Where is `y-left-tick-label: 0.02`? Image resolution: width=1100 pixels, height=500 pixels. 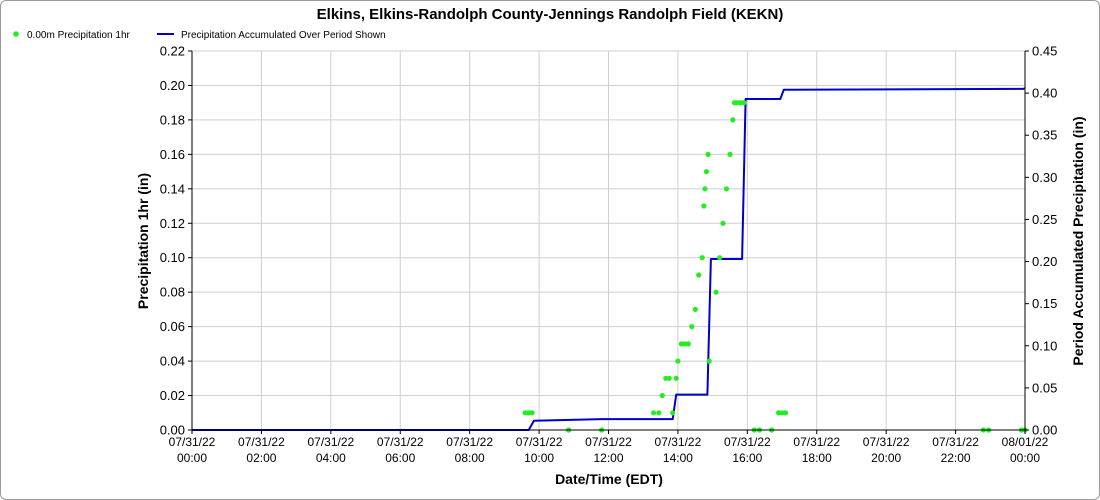
y-left-tick-label: 0.02 is located at coordinates (172, 395).